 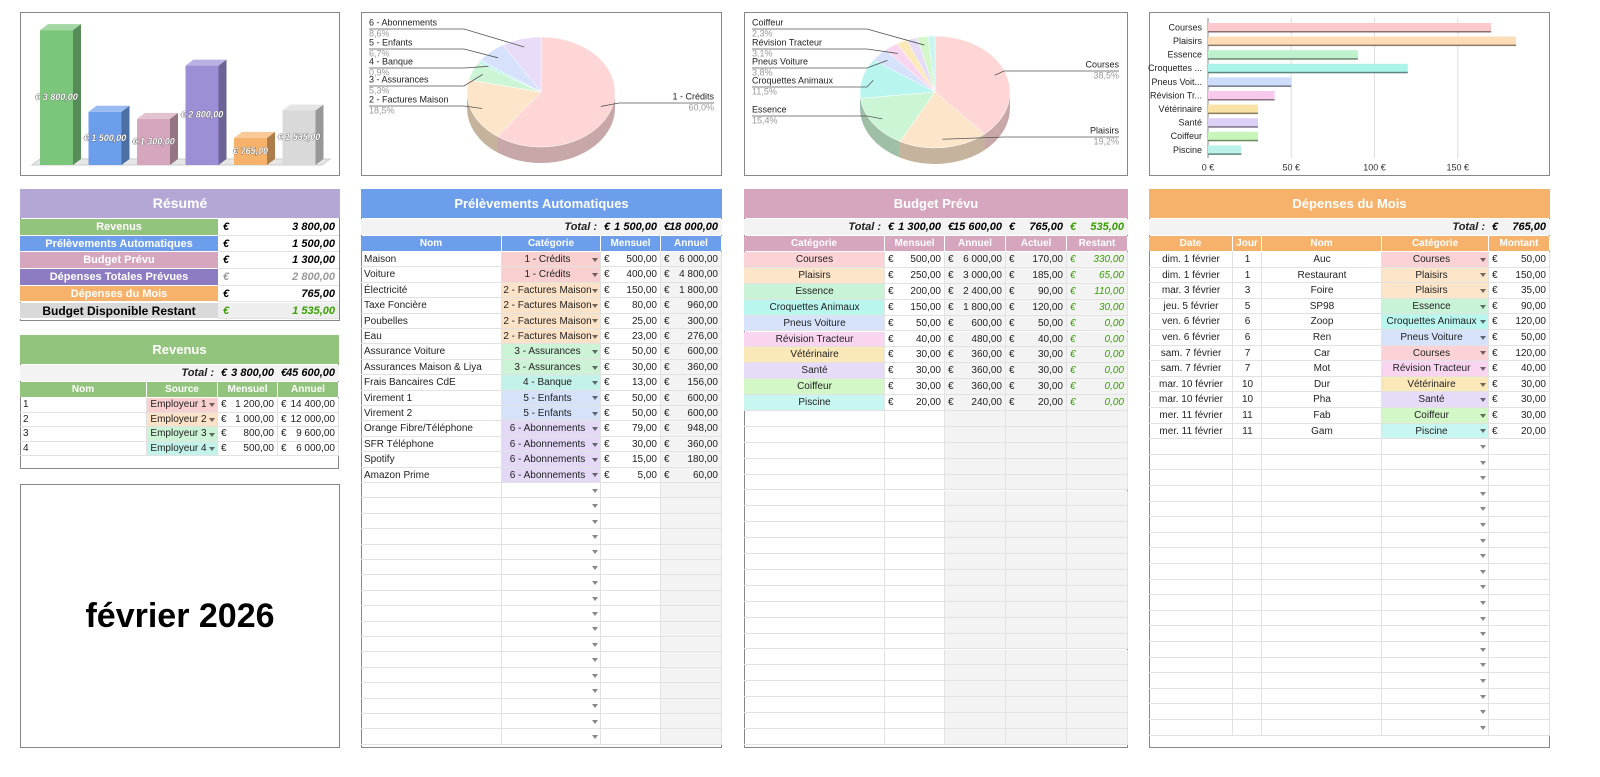 What do you see at coordinates (925, 259) in the screenshot?
I see `amount: 500,00` at bounding box center [925, 259].